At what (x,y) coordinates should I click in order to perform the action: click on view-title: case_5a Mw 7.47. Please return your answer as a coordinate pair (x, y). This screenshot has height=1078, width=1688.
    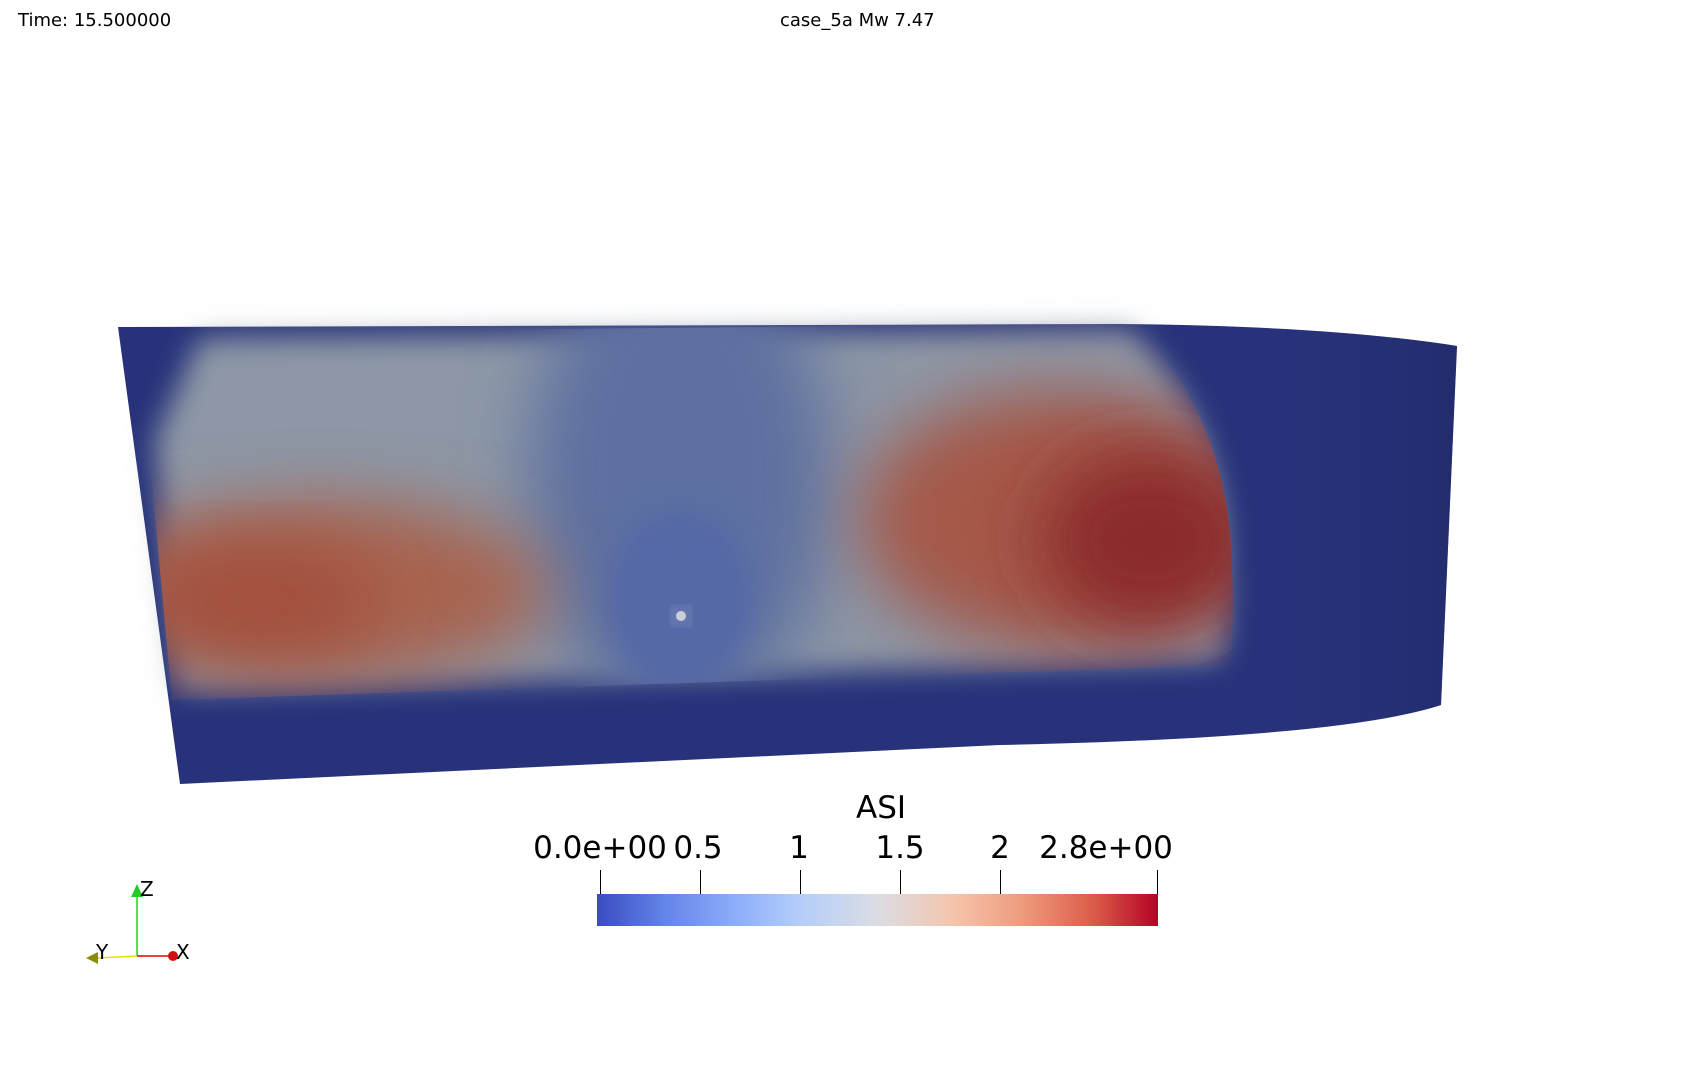
    Looking at the image, I should click on (857, 20).